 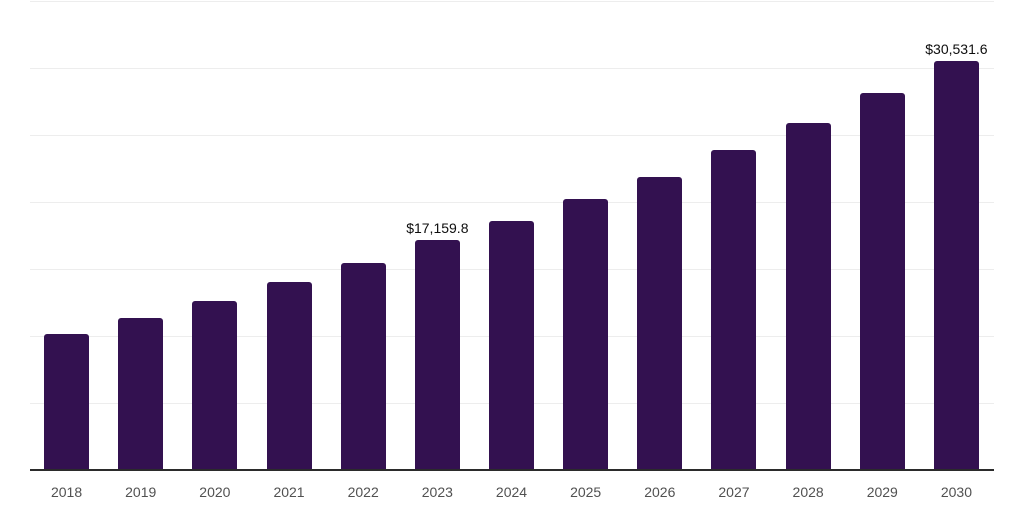 I want to click on bar-2026, so click(x=660, y=323).